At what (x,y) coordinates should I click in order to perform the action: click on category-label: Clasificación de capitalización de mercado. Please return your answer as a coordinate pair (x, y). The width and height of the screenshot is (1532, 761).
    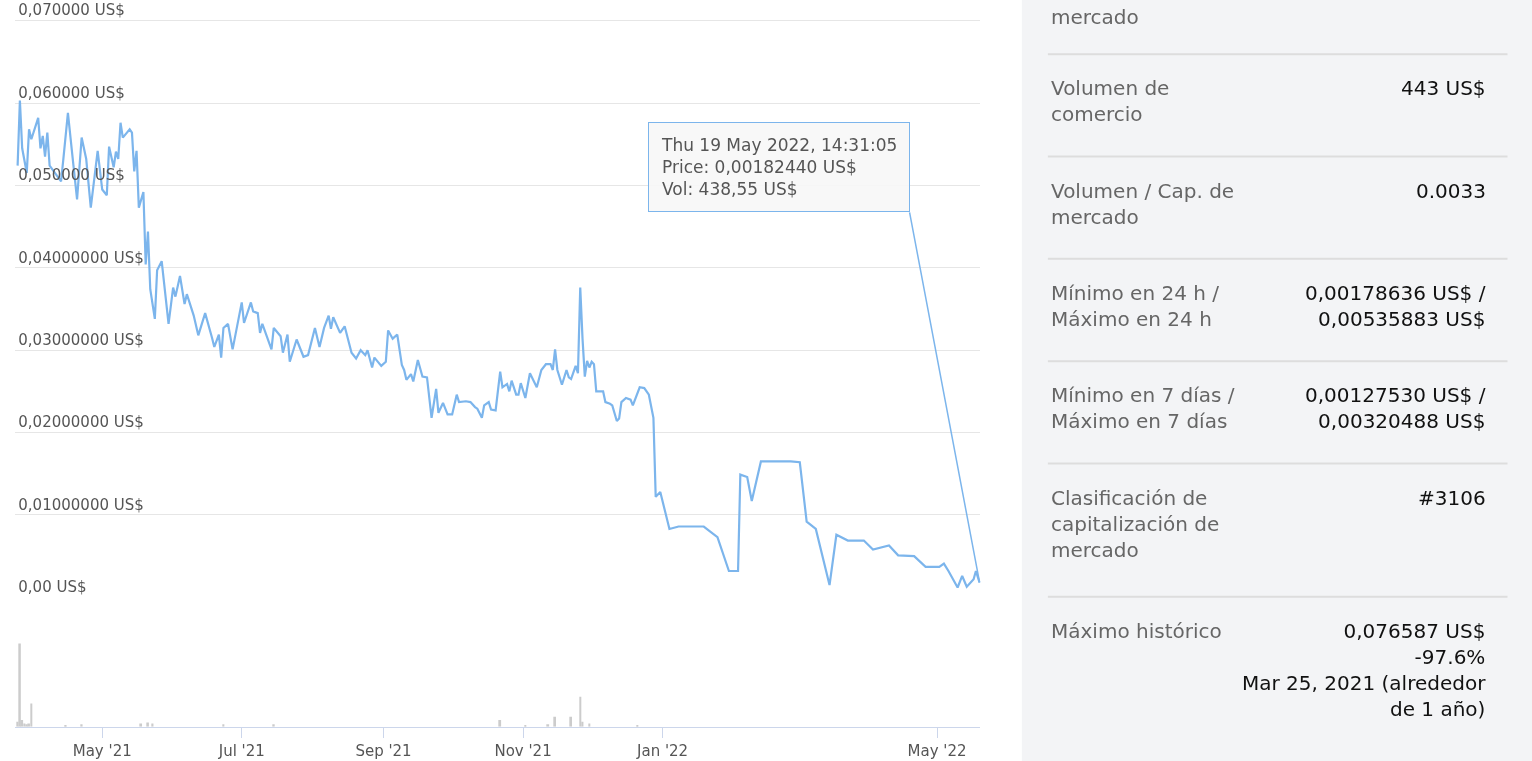
    Looking at the image, I should click on (1135, 524).